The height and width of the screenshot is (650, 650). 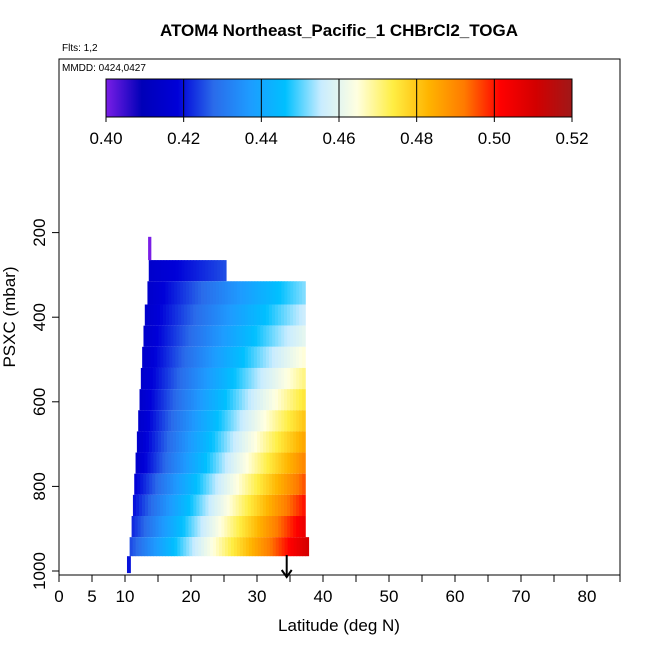 I want to click on chart-title: ATOM4 Northeast_Pacific_1 CHBrCl2_TOGA, so click(x=339, y=30).